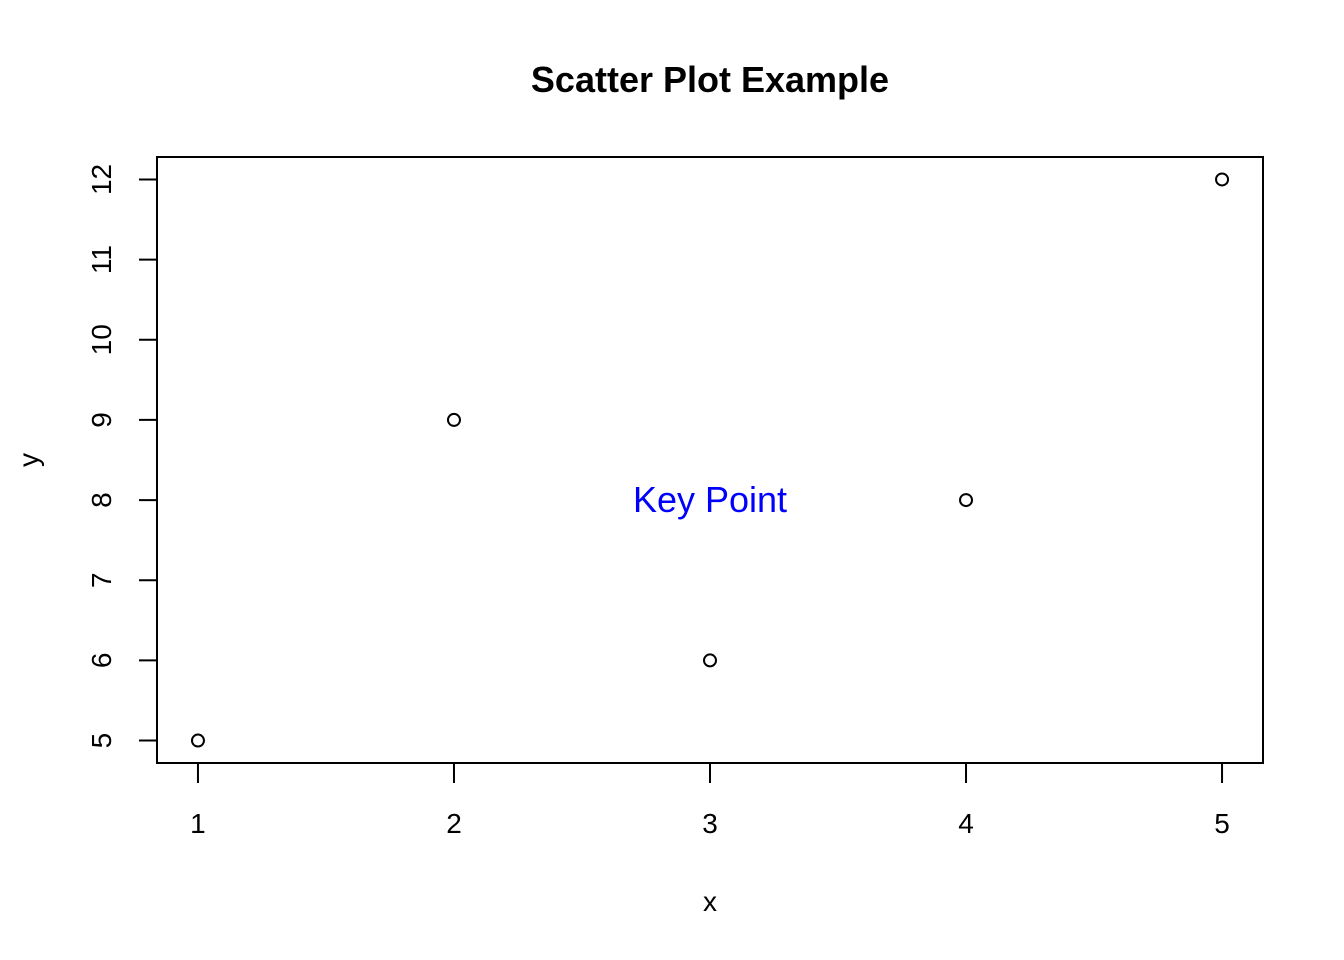 The image size is (1344, 960). Describe the element at coordinates (101, 179) in the screenshot. I see `y-tick-label: 12` at that location.